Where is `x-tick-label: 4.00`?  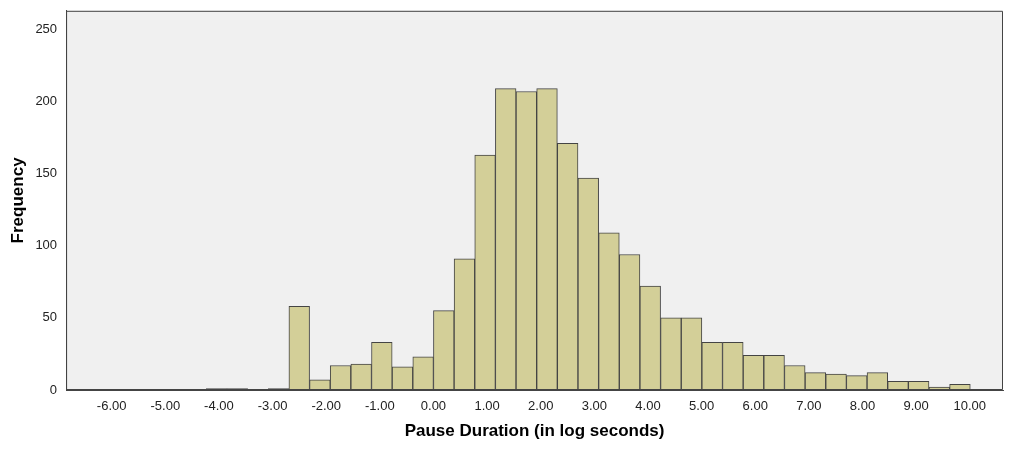 x-tick-label: 4.00 is located at coordinates (648, 406).